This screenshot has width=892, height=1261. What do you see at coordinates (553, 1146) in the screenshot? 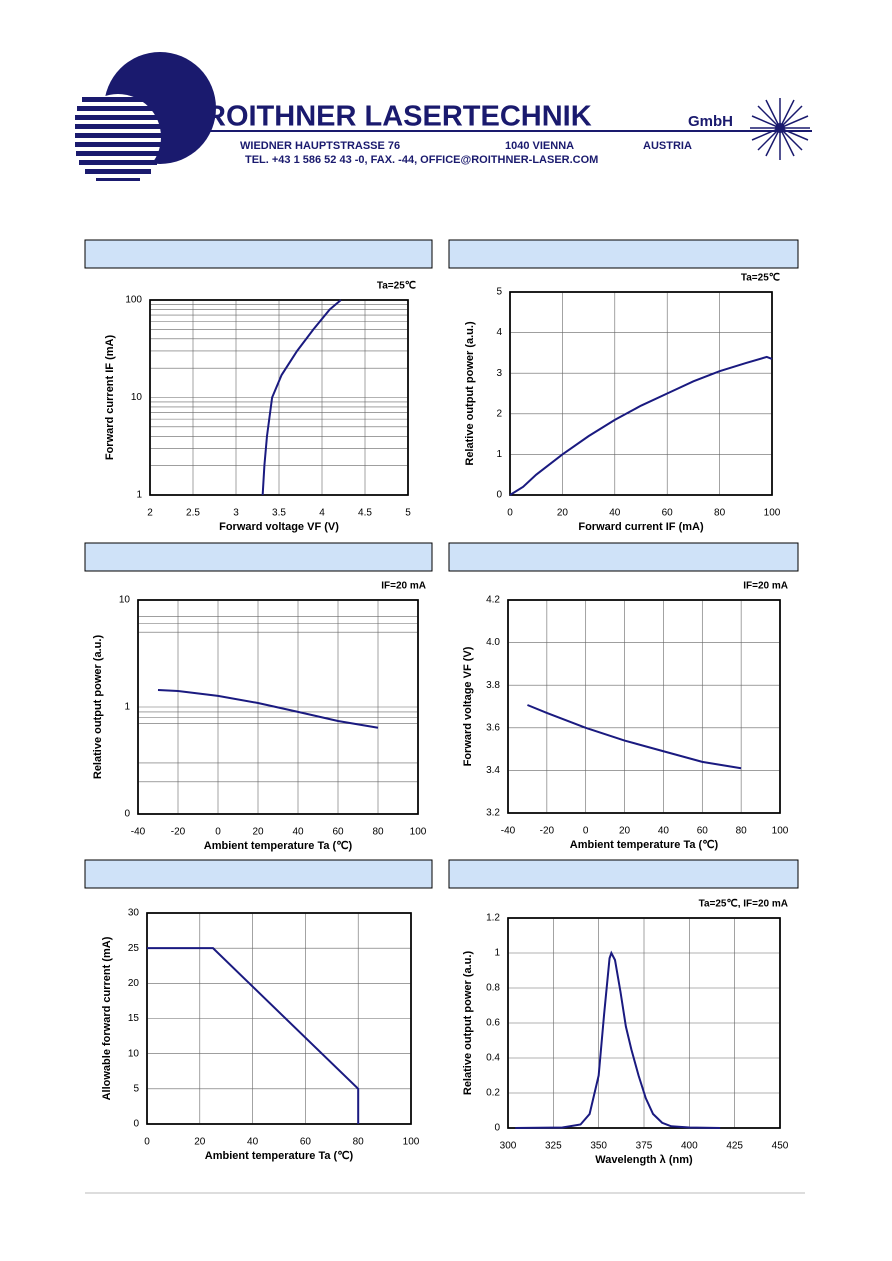
I see `x-tick-label: 325` at bounding box center [553, 1146].